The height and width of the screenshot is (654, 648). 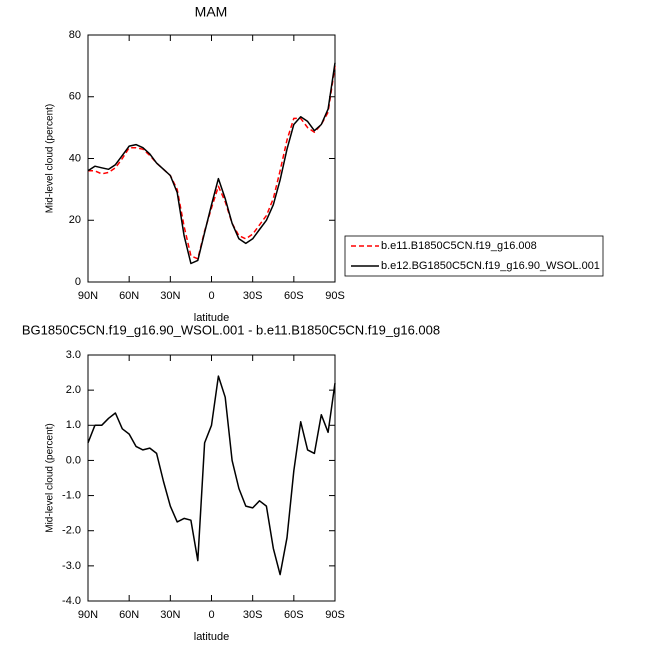 What do you see at coordinates (73, 460) in the screenshot?
I see `y-tick-label: 0.0` at bounding box center [73, 460].